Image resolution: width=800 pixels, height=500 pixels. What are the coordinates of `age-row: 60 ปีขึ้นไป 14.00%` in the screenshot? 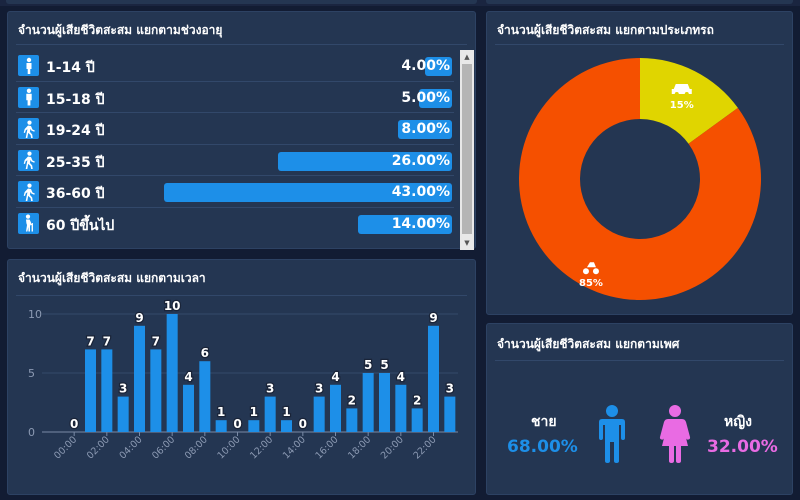 It's located at (235, 224).